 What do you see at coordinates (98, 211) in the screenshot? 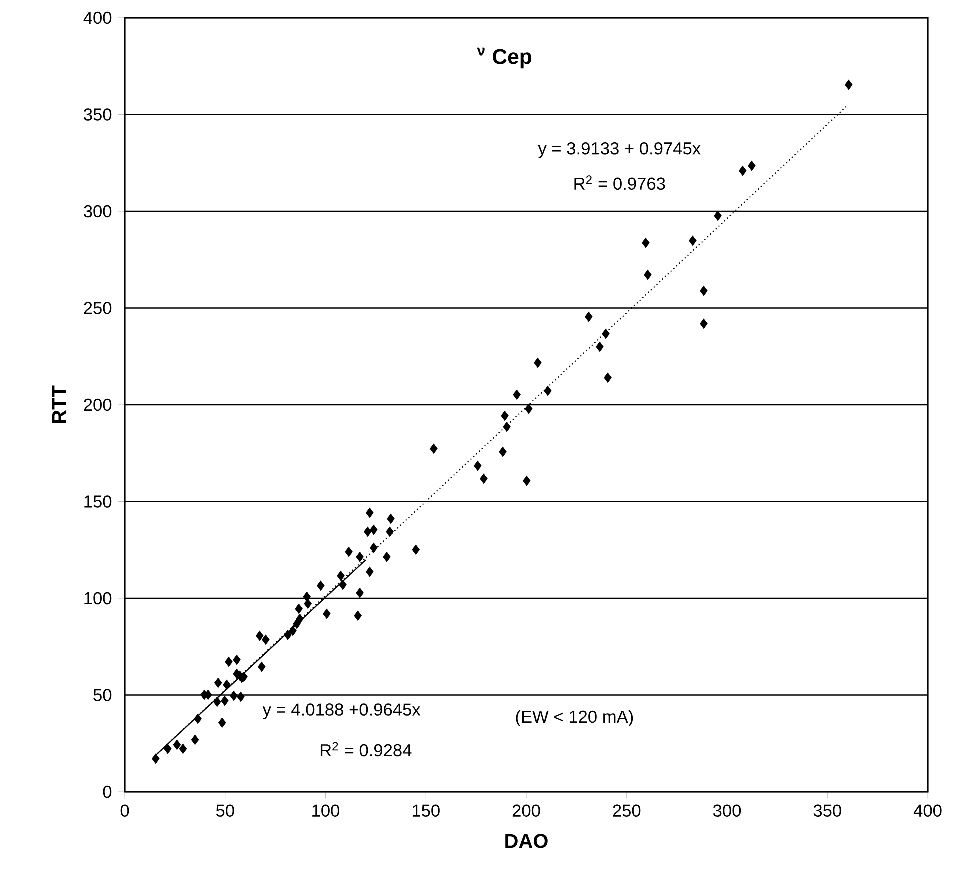
I see `y-tick-label: 300` at bounding box center [98, 211].